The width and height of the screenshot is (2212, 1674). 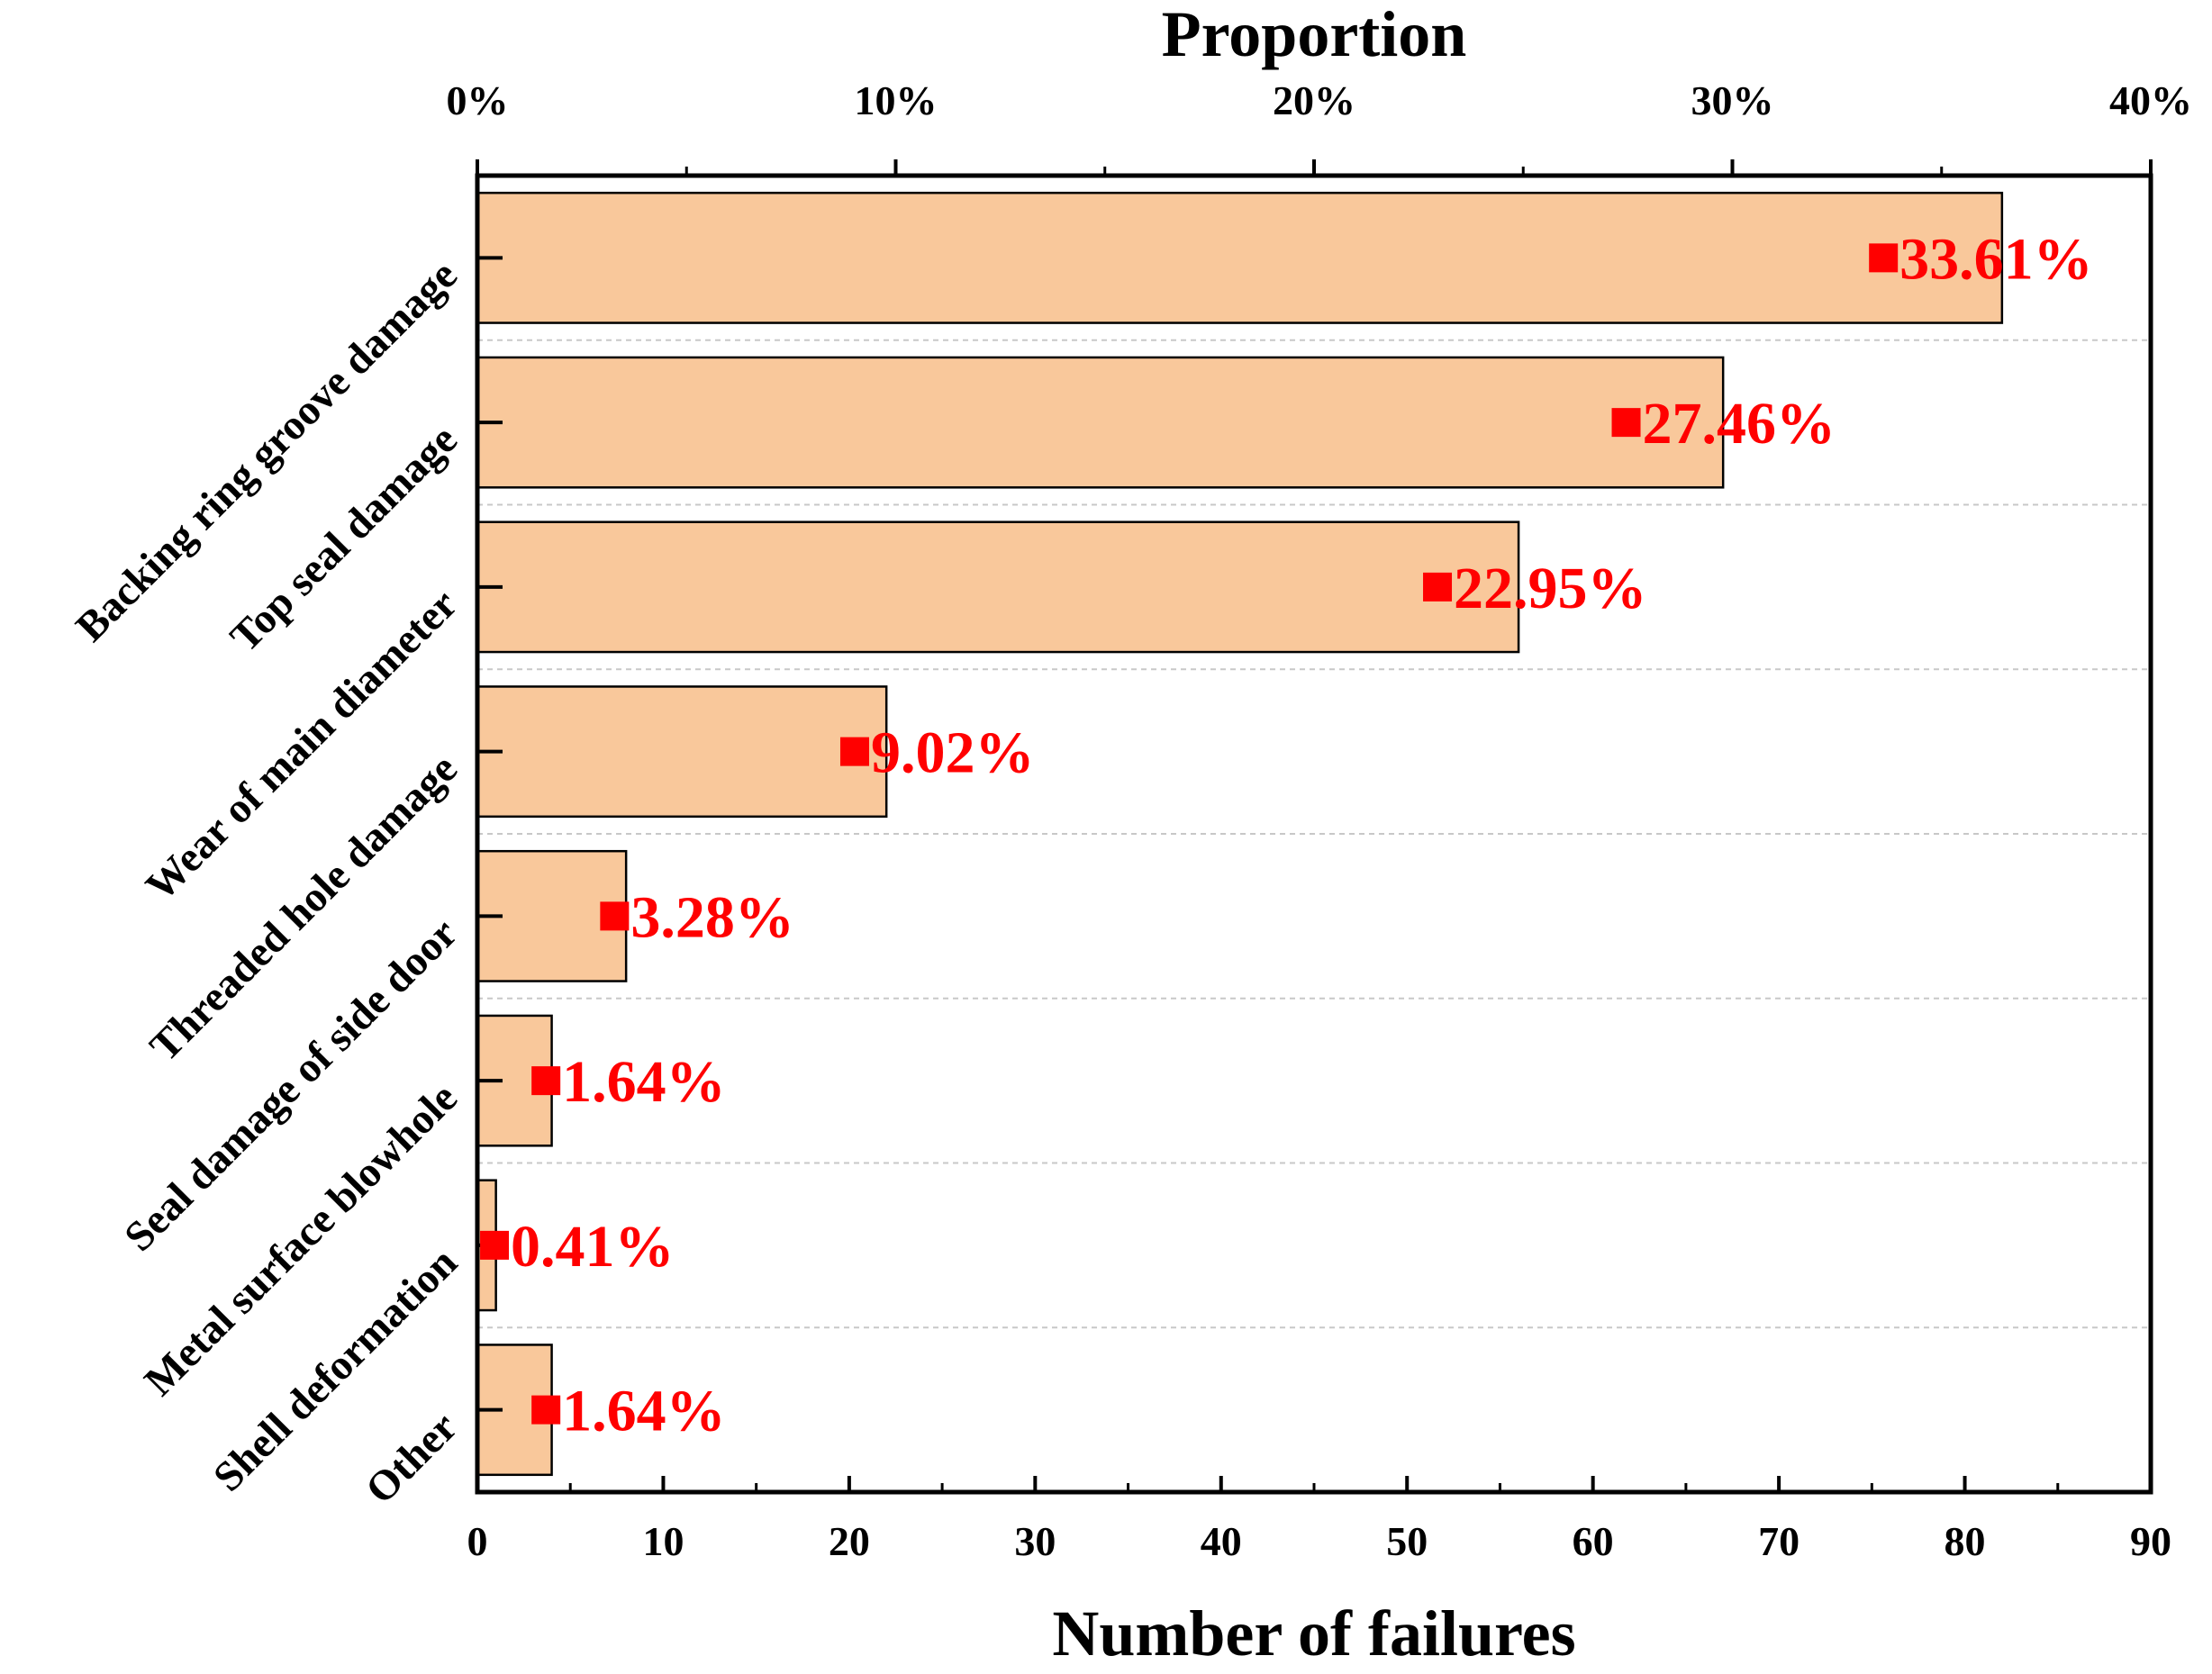 What do you see at coordinates (663, 1541) in the screenshot?
I see `bottom-tick-label: 10` at bounding box center [663, 1541].